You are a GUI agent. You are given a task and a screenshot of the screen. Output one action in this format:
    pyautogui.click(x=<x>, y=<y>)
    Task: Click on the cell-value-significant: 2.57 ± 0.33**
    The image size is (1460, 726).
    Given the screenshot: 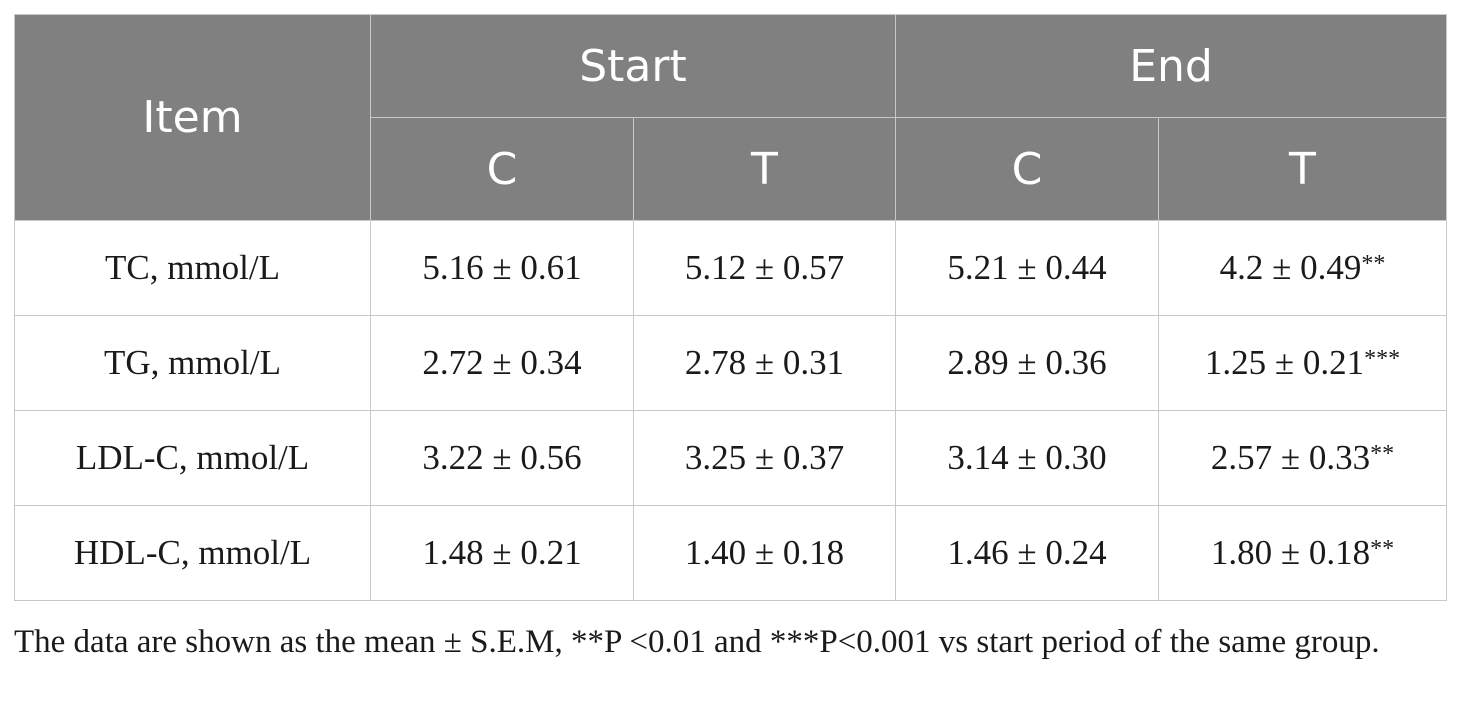 What is the action you would take?
    pyautogui.click(x=1302, y=458)
    